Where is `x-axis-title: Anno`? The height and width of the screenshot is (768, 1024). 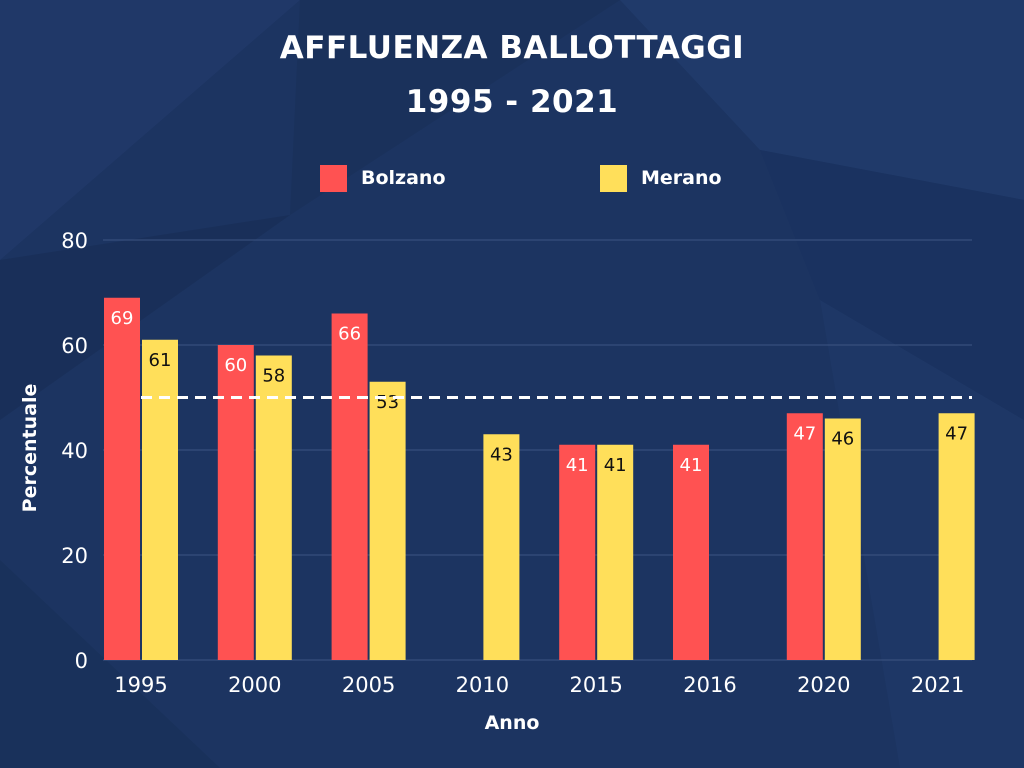
x-axis-title: Anno is located at coordinates (512, 723).